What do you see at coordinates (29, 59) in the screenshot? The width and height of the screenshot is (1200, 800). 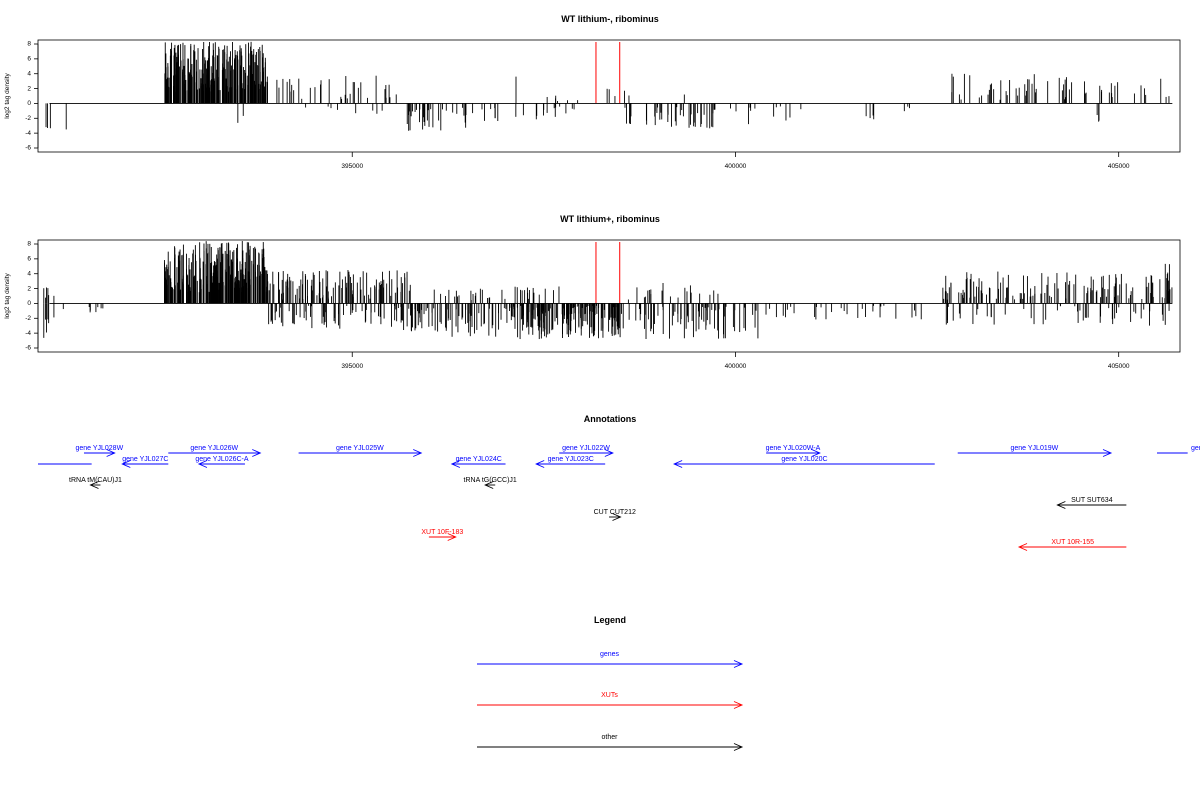 I see `panel-1-y-tick-label: 6` at bounding box center [29, 59].